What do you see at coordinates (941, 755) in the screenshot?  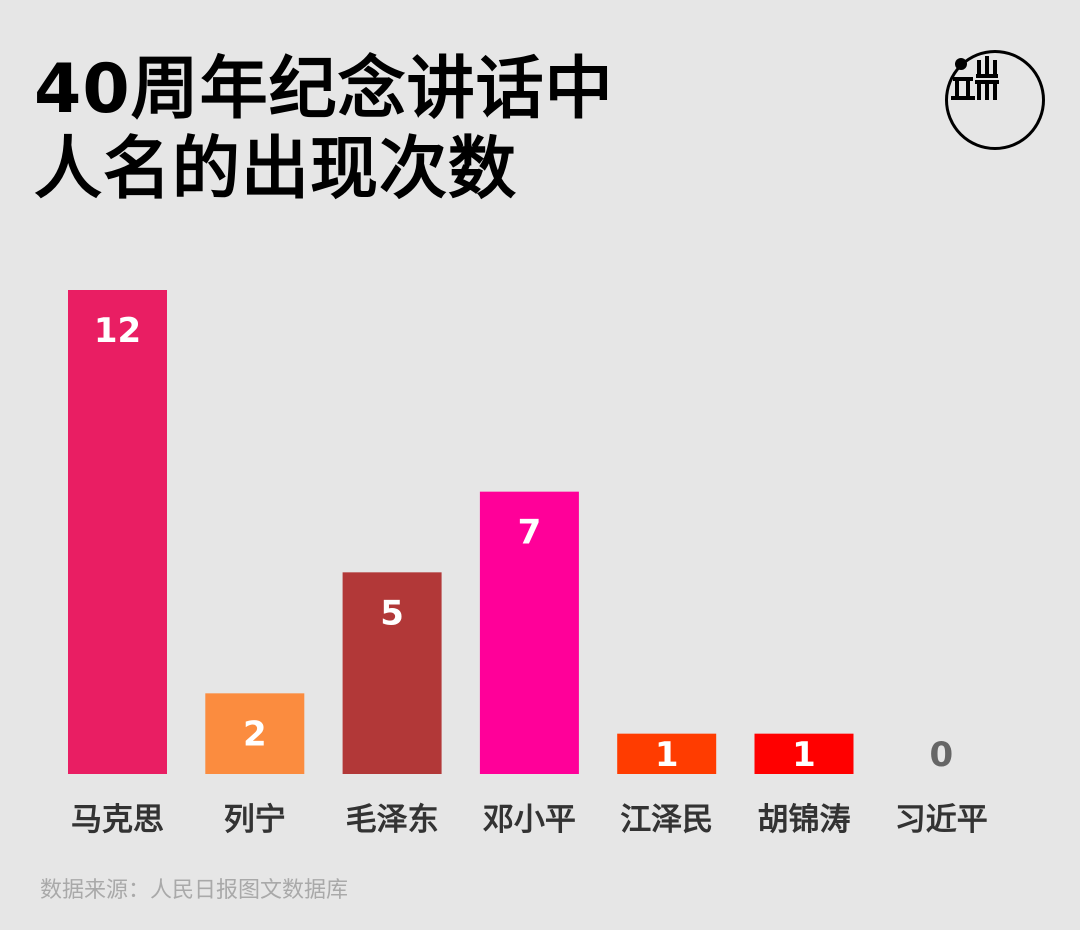 I see `data-label: 0` at bounding box center [941, 755].